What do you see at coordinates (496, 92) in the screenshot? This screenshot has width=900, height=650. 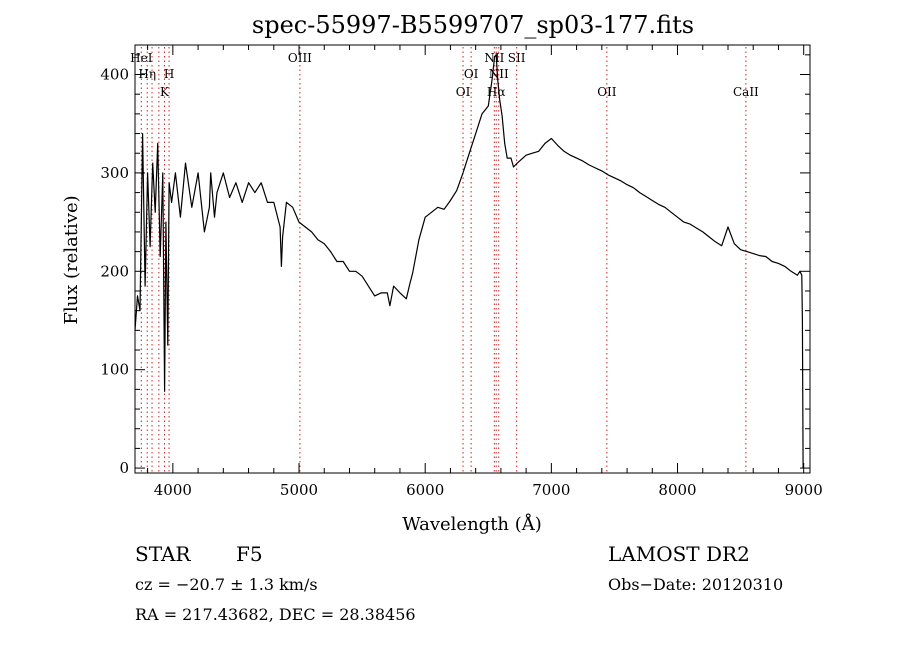 I see `line-label-10: Hα` at bounding box center [496, 92].